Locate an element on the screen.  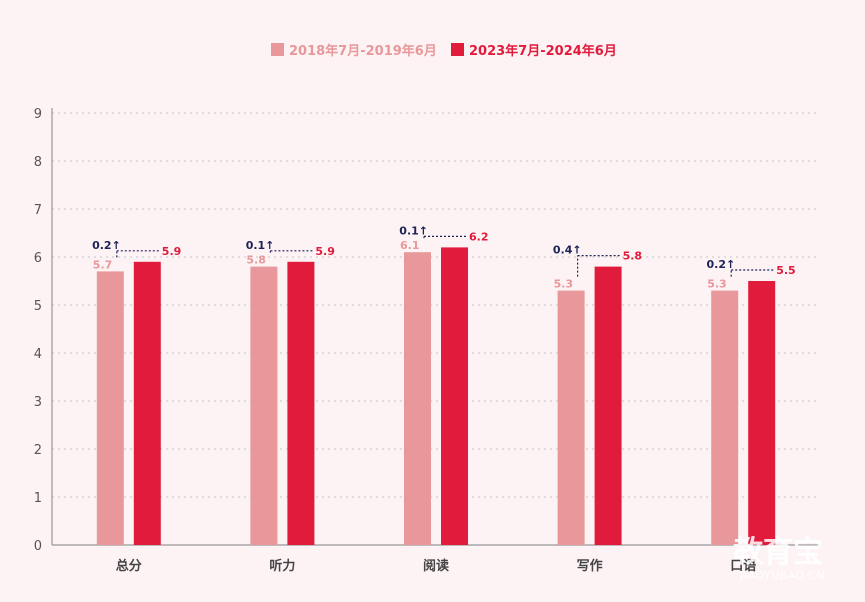
watermark-logo: 教育宝 is located at coordinates (778, 552).